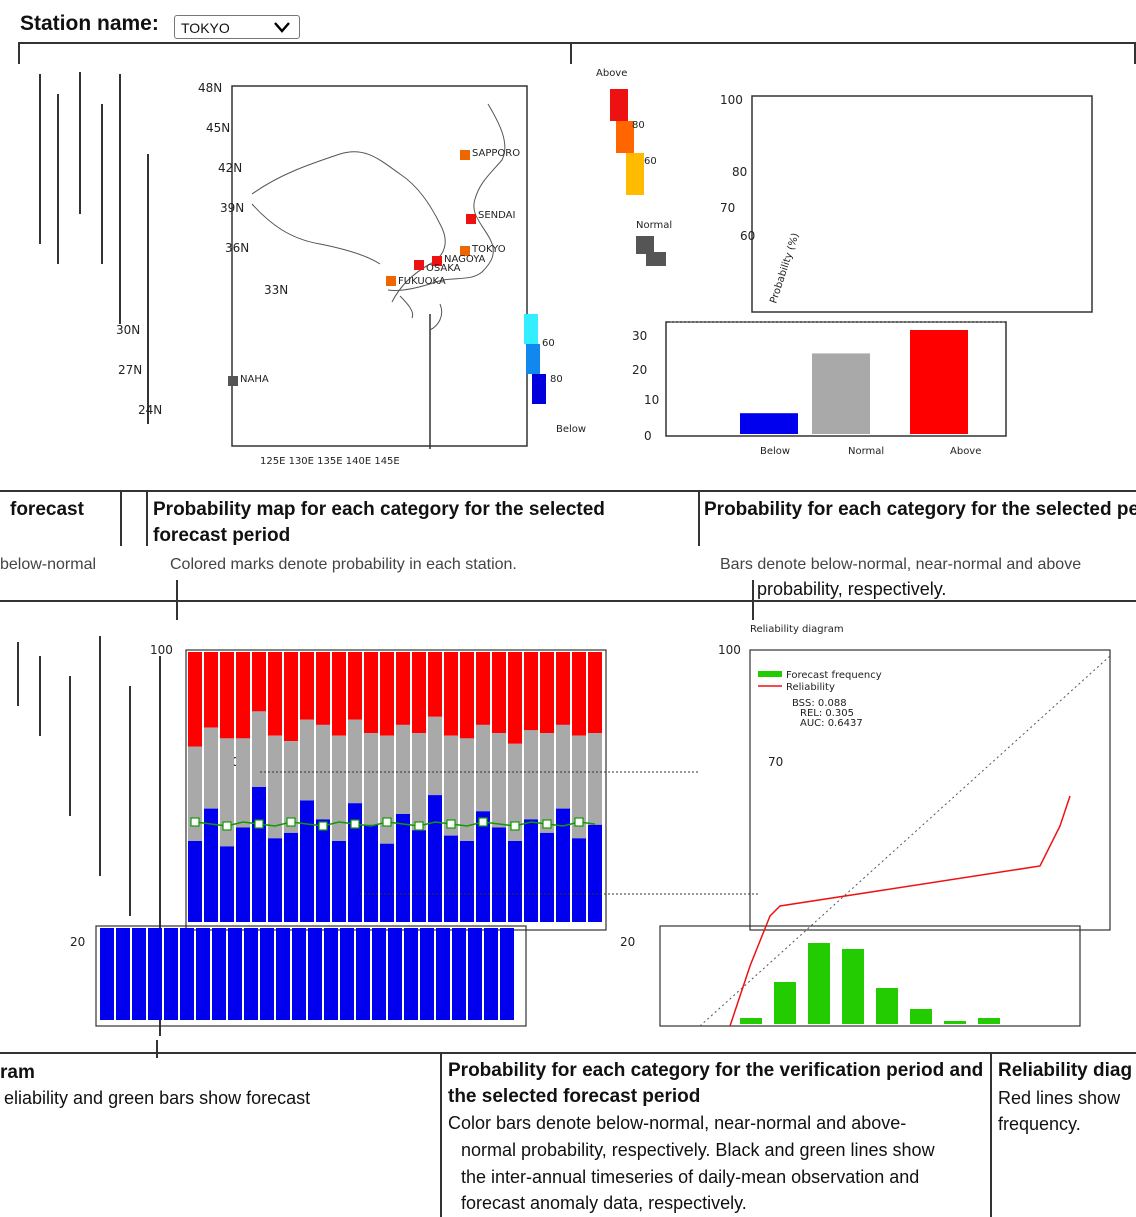 This screenshot has height=1217, width=1136. I want to click on x-label-above: Above, so click(965, 451).